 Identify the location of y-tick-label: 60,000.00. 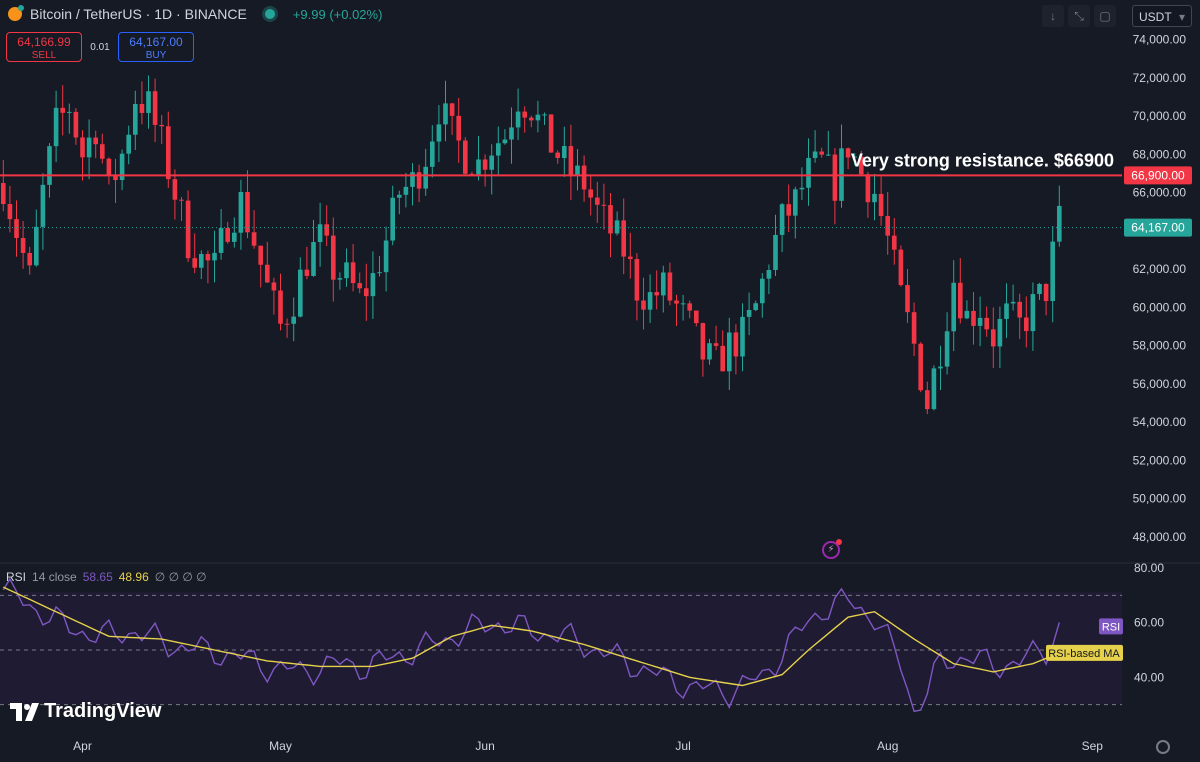
(1160, 307).